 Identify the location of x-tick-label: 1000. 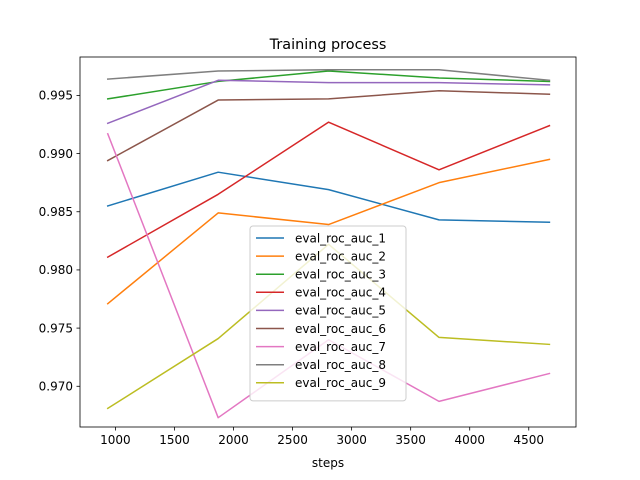
(115, 440).